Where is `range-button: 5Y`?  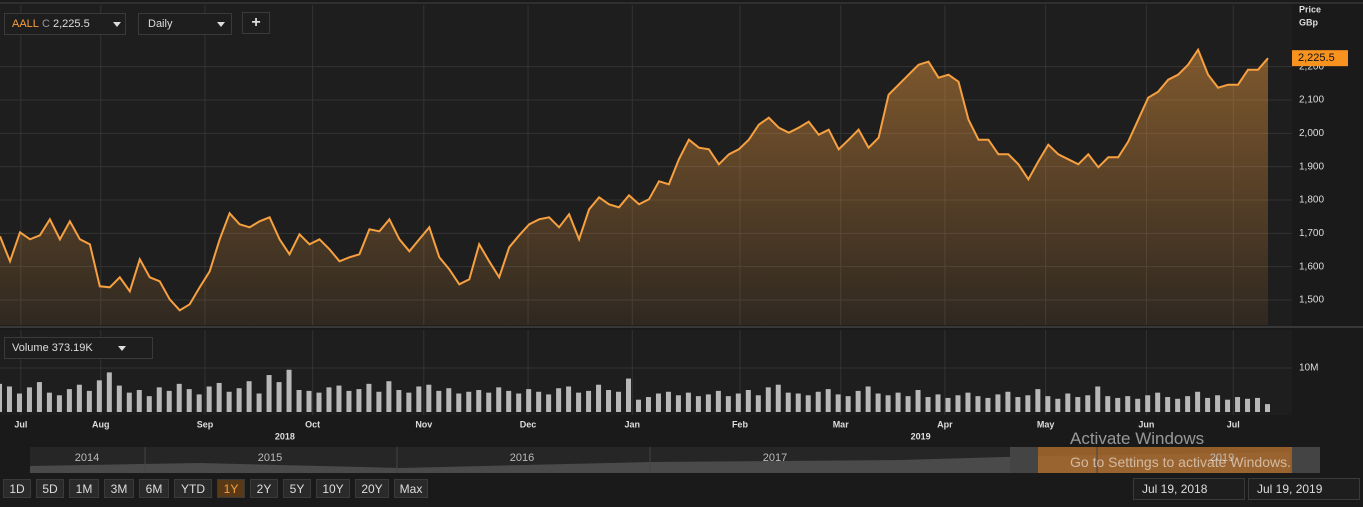
range-button: 5Y is located at coordinates (297, 488).